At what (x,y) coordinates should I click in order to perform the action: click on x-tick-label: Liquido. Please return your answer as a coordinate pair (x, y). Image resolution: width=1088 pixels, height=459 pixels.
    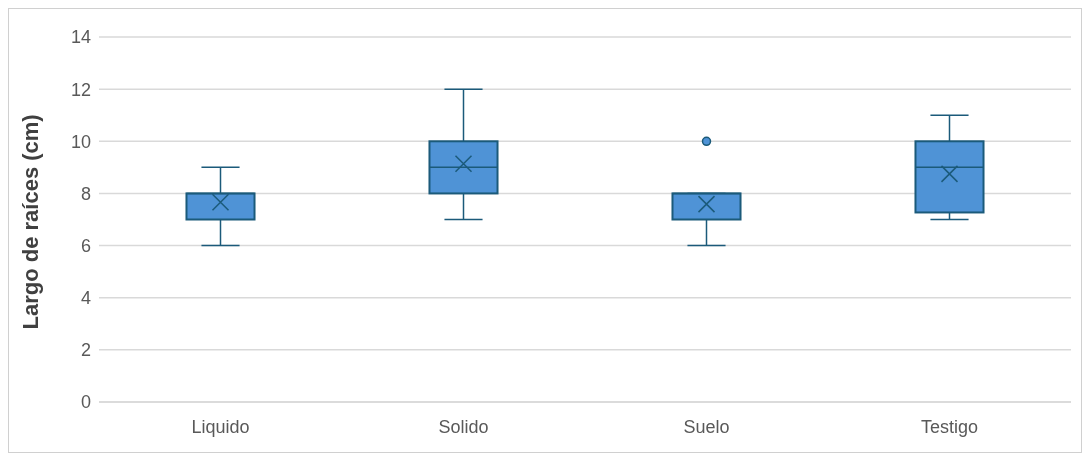
    Looking at the image, I should click on (220, 426).